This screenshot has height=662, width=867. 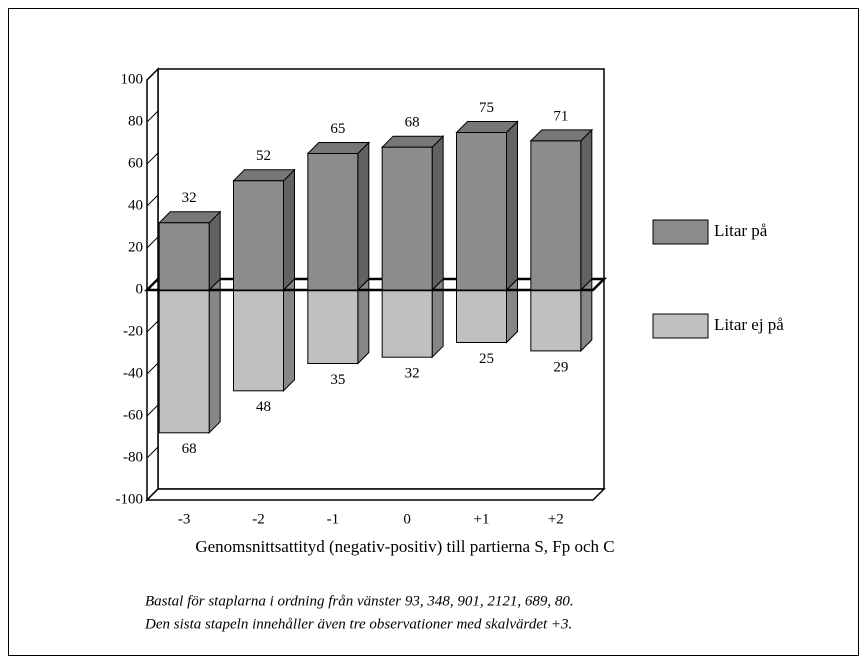 I want to click on data-label: 75, so click(x=486, y=108).